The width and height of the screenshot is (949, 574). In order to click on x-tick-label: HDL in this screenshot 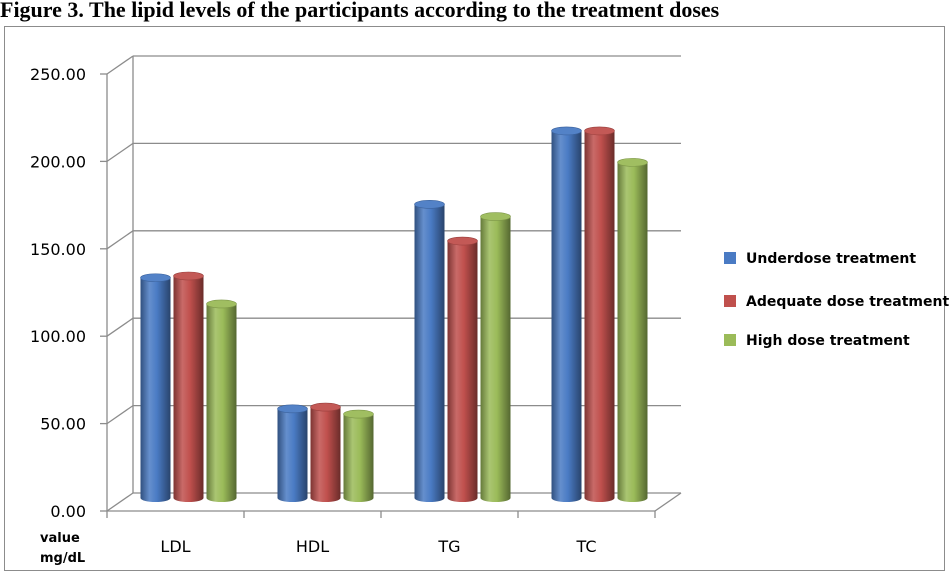, I will do `click(312, 546)`.